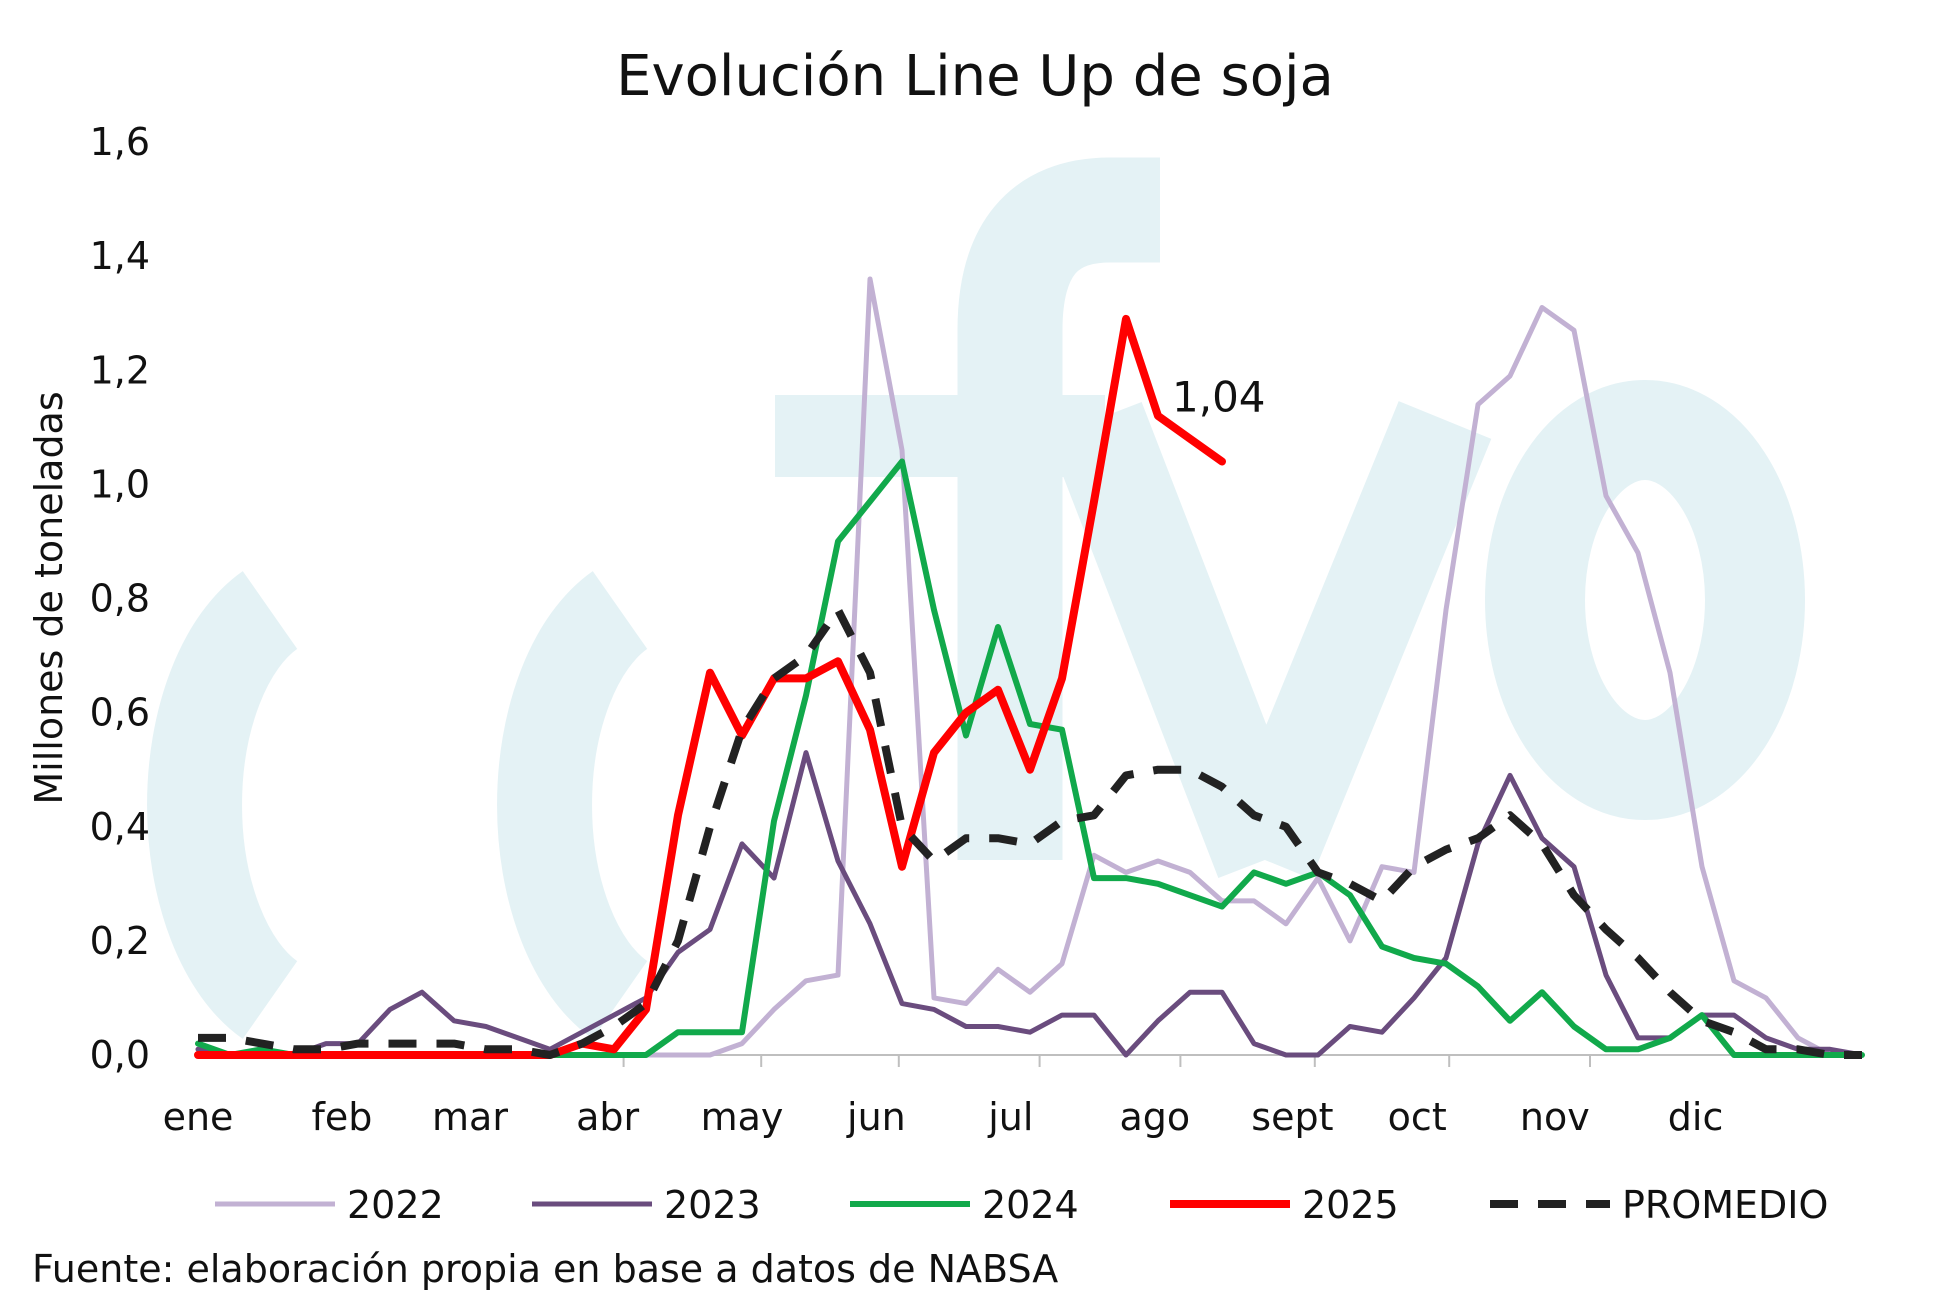 The width and height of the screenshot is (1951, 1301). I want to click on y-tick-label: 1,4, so click(120, 256).